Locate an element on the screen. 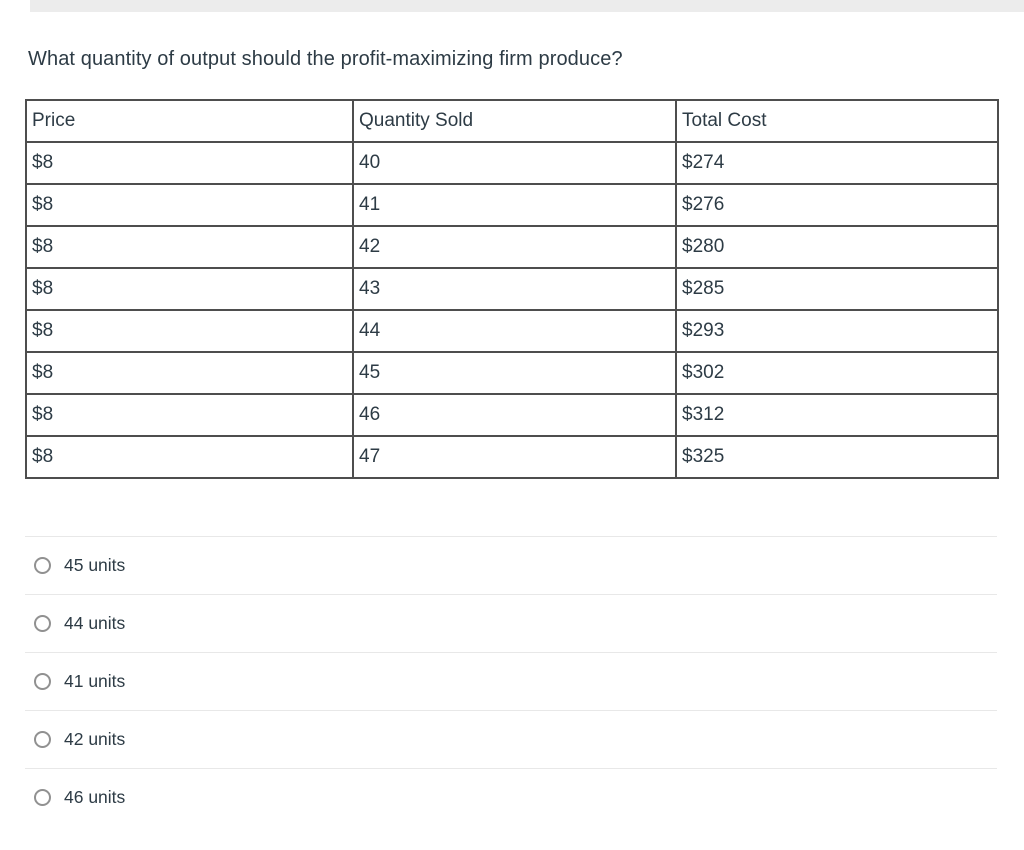 The height and width of the screenshot is (850, 1024). table-cell: $276 is located at coordinates (837, 205).